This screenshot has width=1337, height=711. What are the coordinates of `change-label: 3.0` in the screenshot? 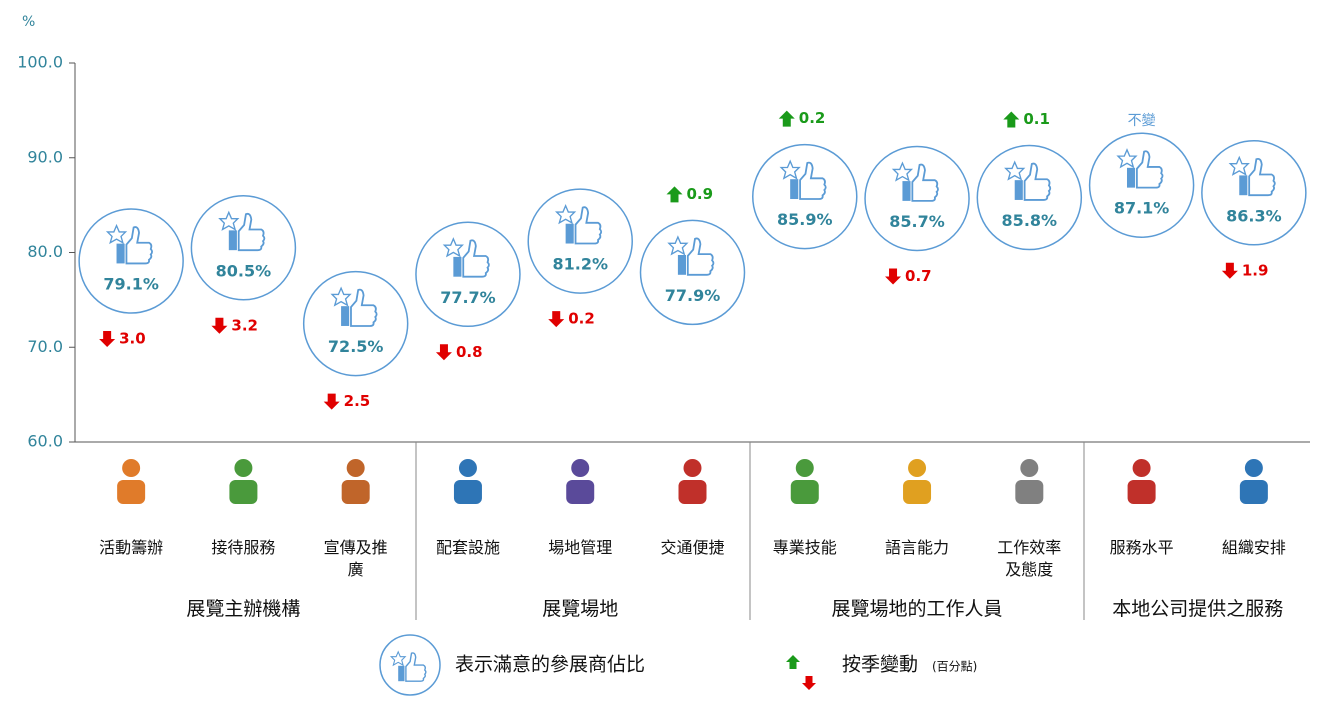 It's located at (132, 339).